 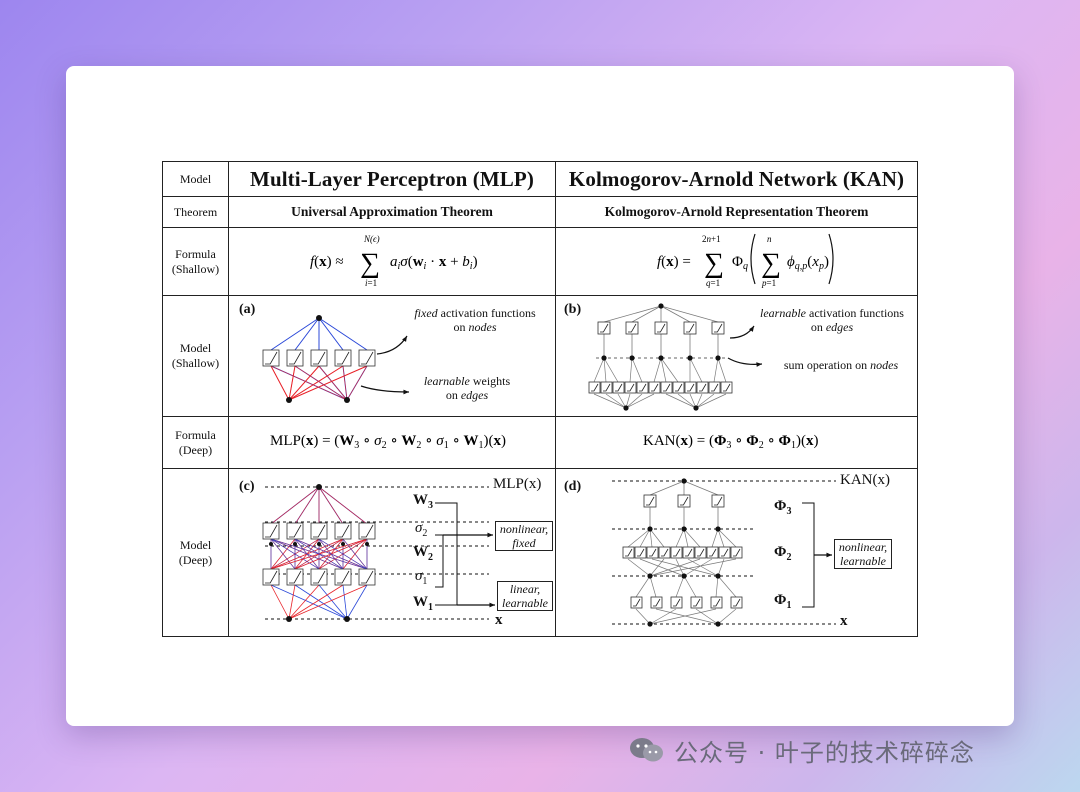 I want to click on svg-text: aiσ(wi · x + bi), so click(x=434, y=263).